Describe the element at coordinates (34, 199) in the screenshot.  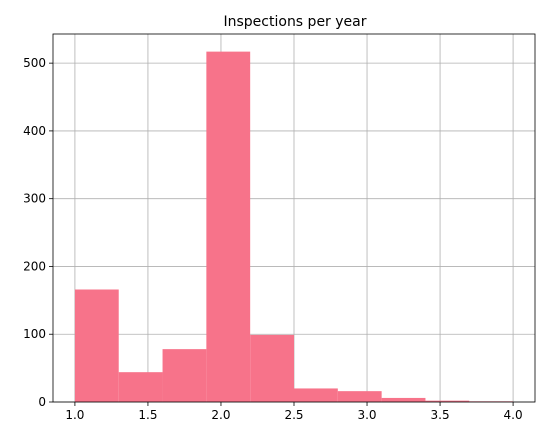
I see `y-tick-label: 300` at that location.